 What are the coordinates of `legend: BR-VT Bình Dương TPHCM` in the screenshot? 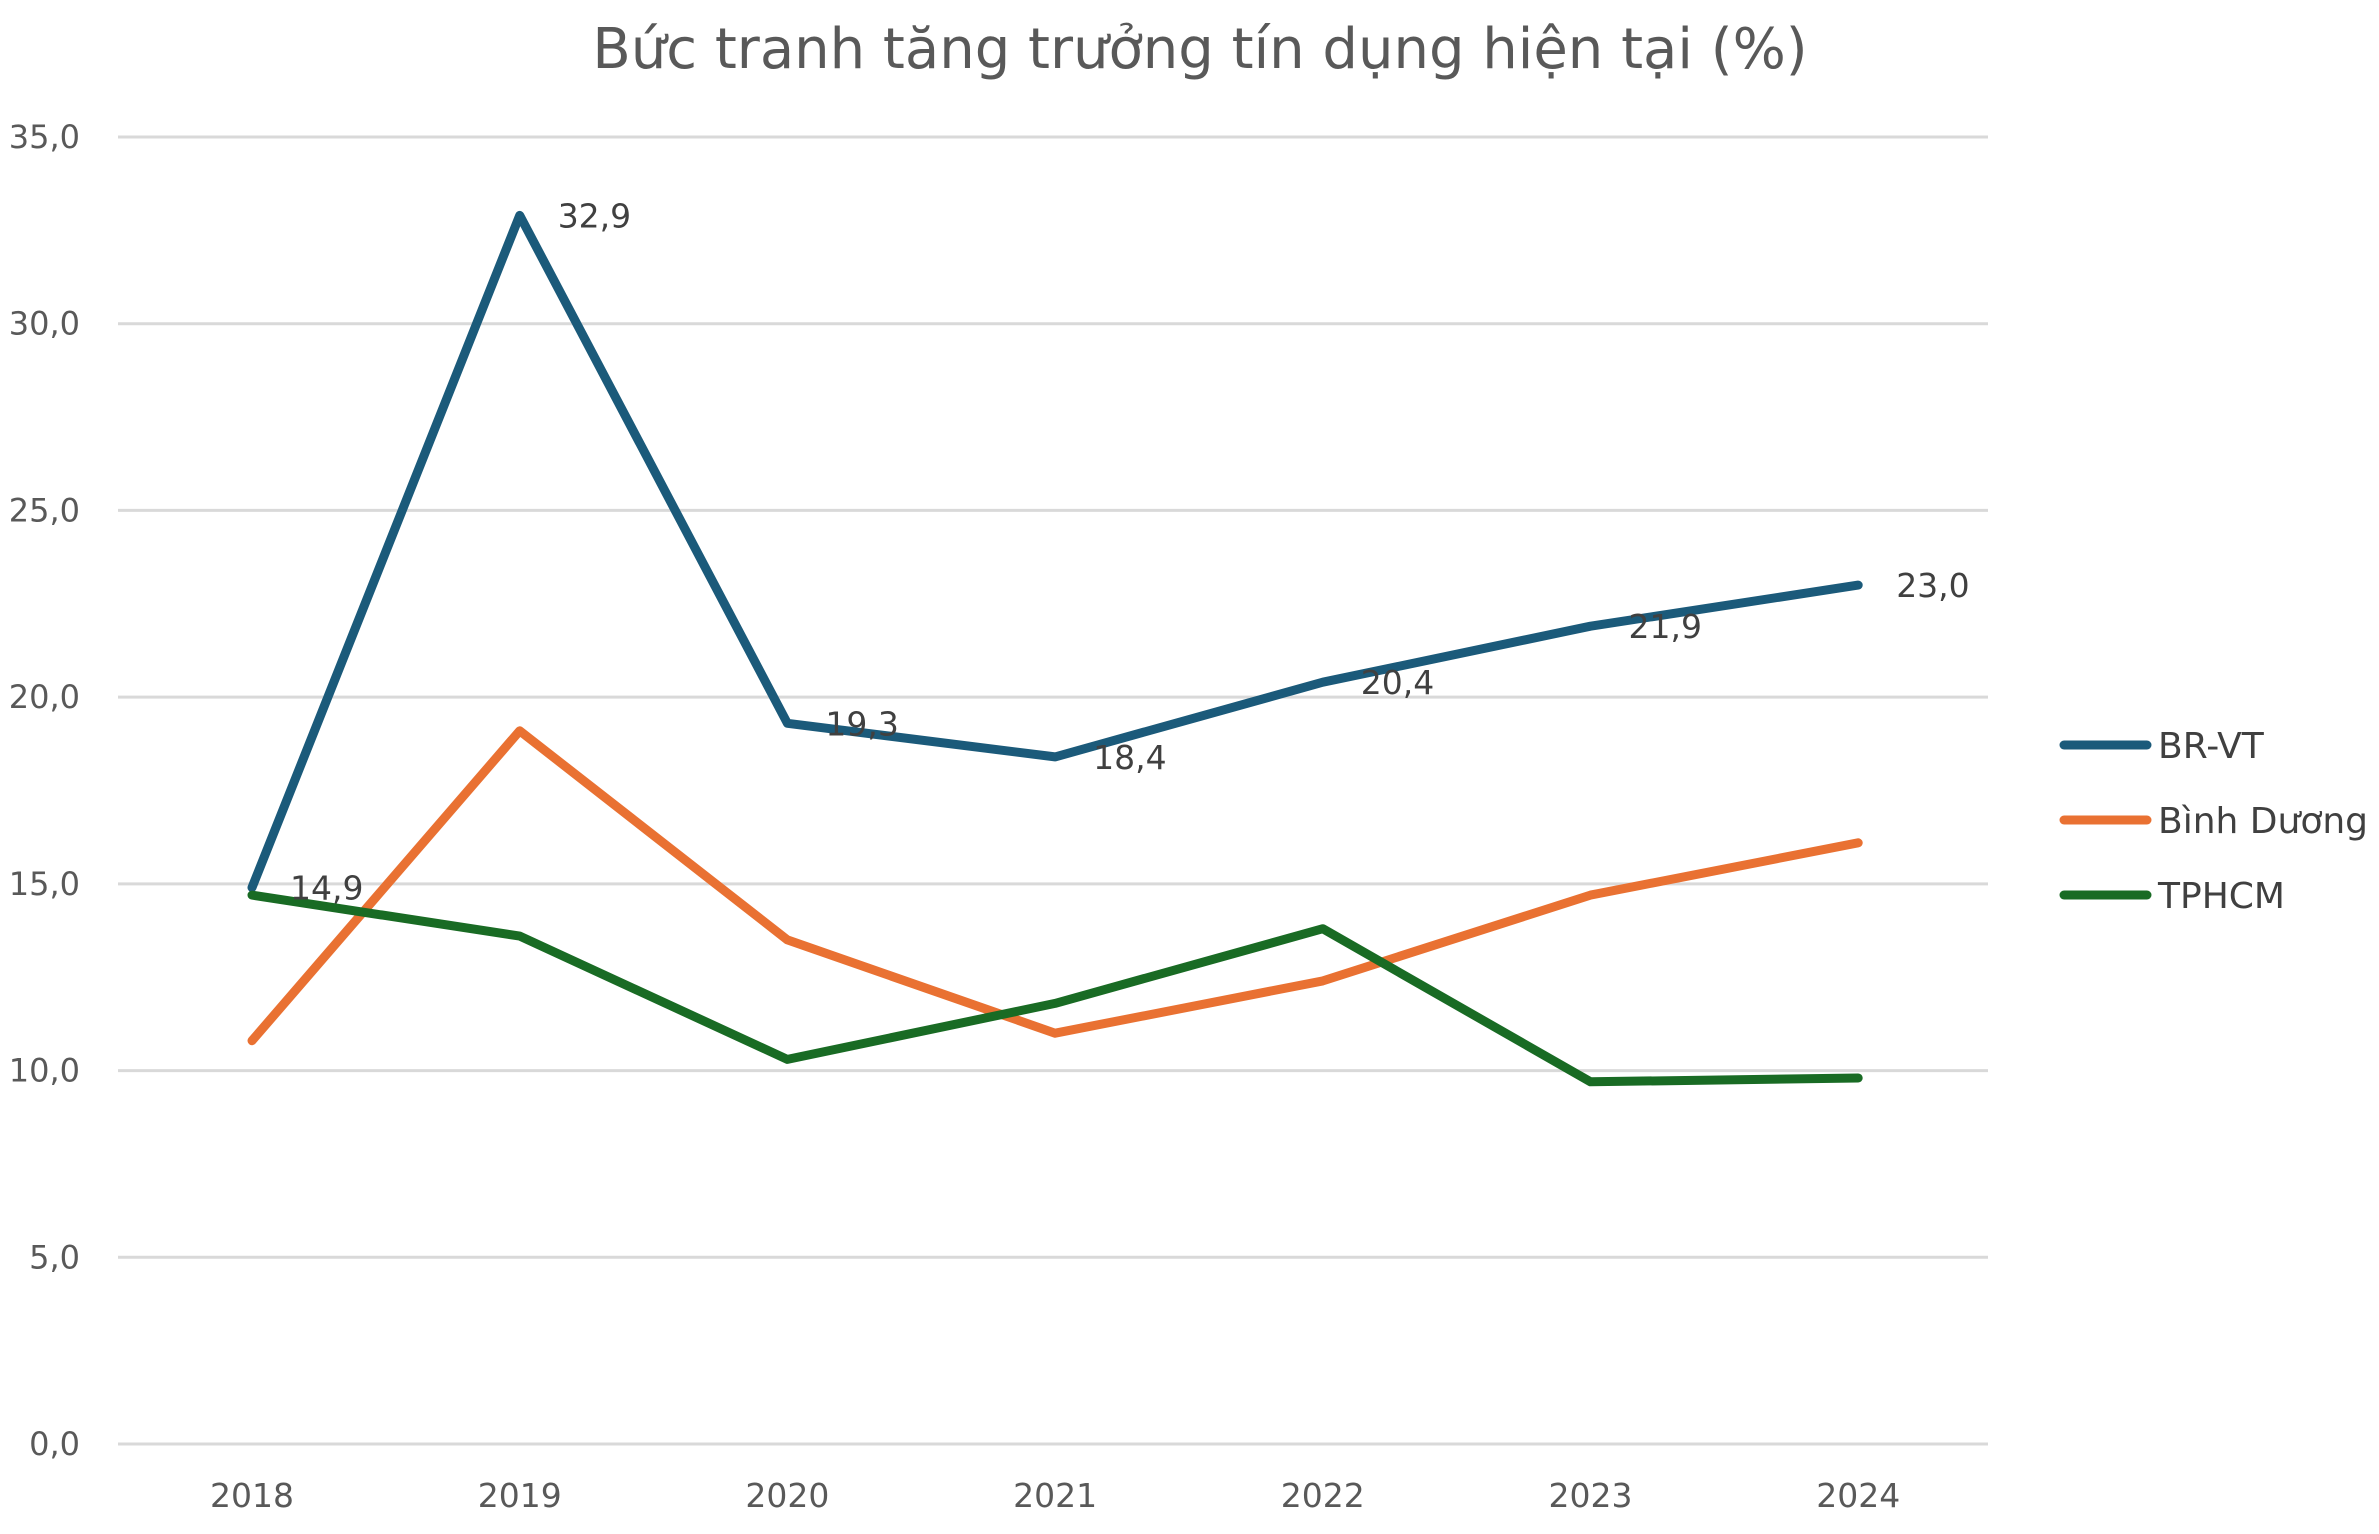 It's located at (2213, 821).